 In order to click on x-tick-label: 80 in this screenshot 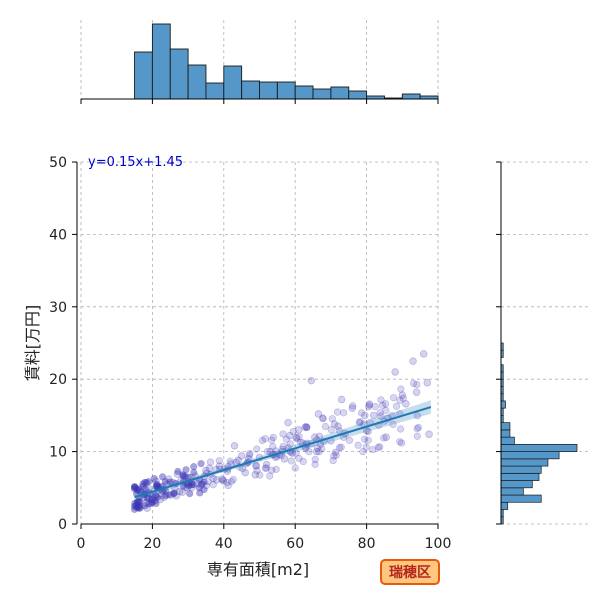, I will do `click(367, 544)`.